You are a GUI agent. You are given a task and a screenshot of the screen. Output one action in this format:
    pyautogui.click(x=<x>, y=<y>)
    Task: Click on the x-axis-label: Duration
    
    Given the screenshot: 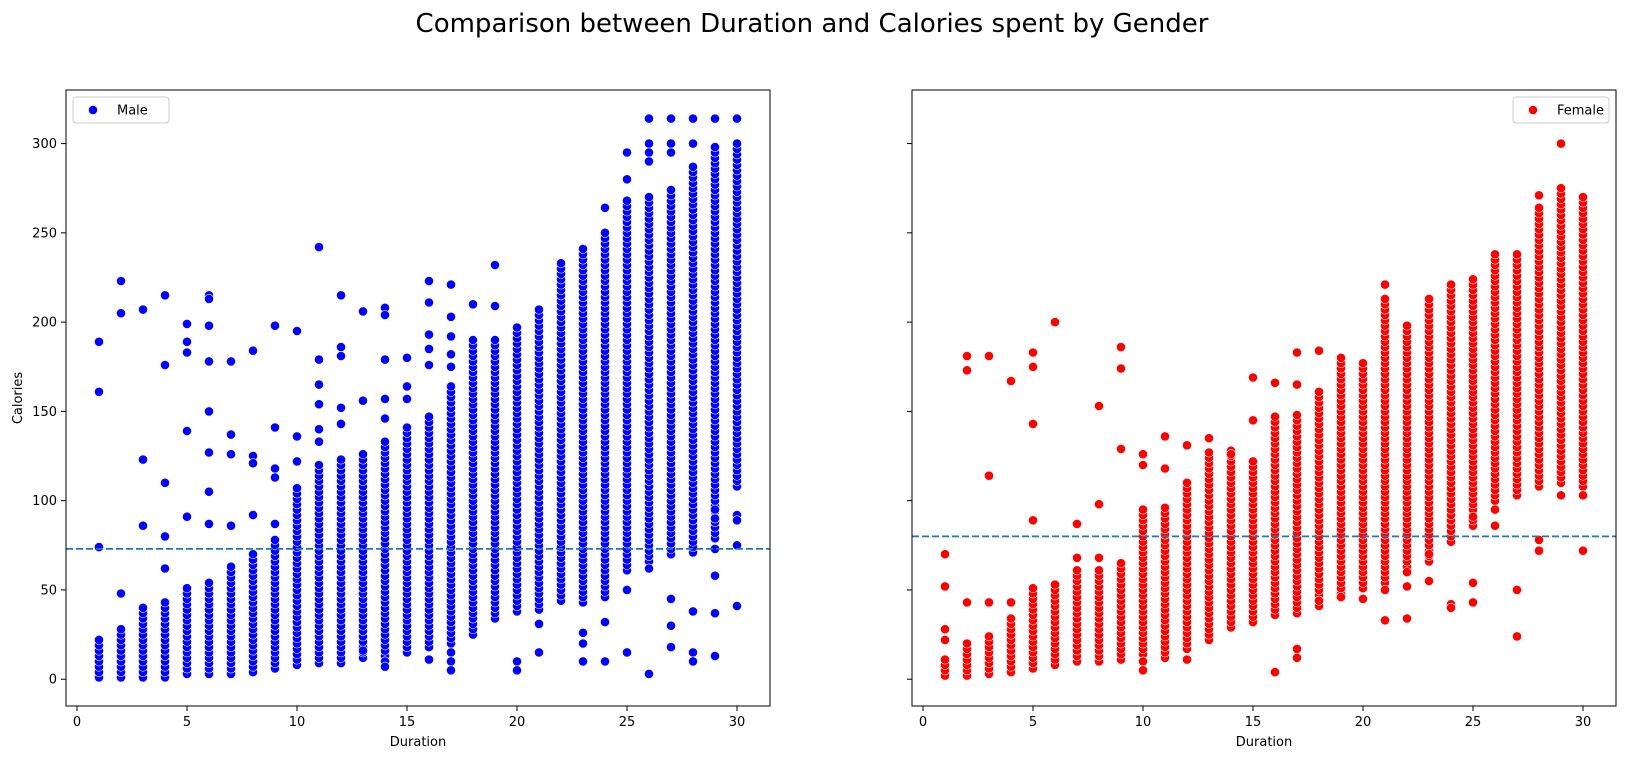 What is the action you would take?
    pyautogui.click(x=418, y=742)
    